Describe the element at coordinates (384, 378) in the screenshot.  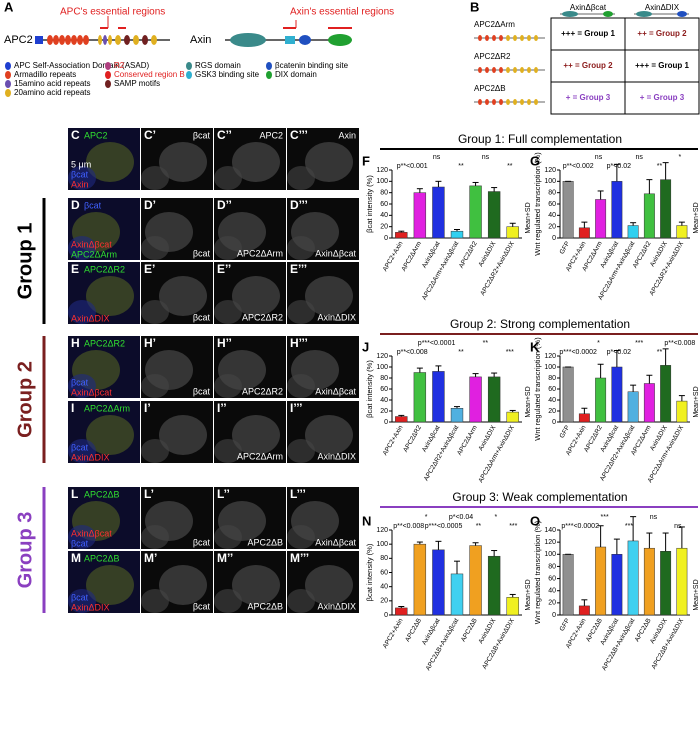
I see `y-tick-label: 80` at that location.